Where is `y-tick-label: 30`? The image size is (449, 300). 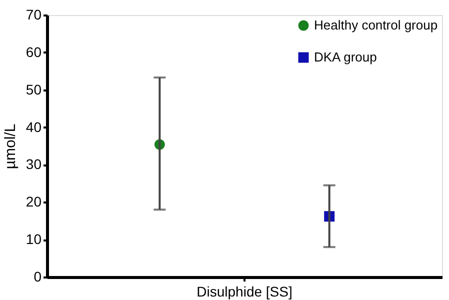
y-tick-label: 30 is located at coordinates (34, 164).